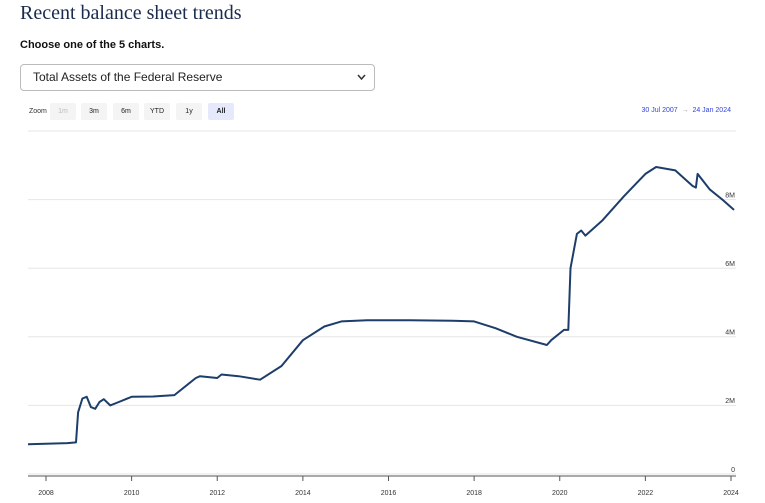  Describe the element at coordinates (730, 195) in the screenshot. I see `y-tick-label: 8M` at that location.